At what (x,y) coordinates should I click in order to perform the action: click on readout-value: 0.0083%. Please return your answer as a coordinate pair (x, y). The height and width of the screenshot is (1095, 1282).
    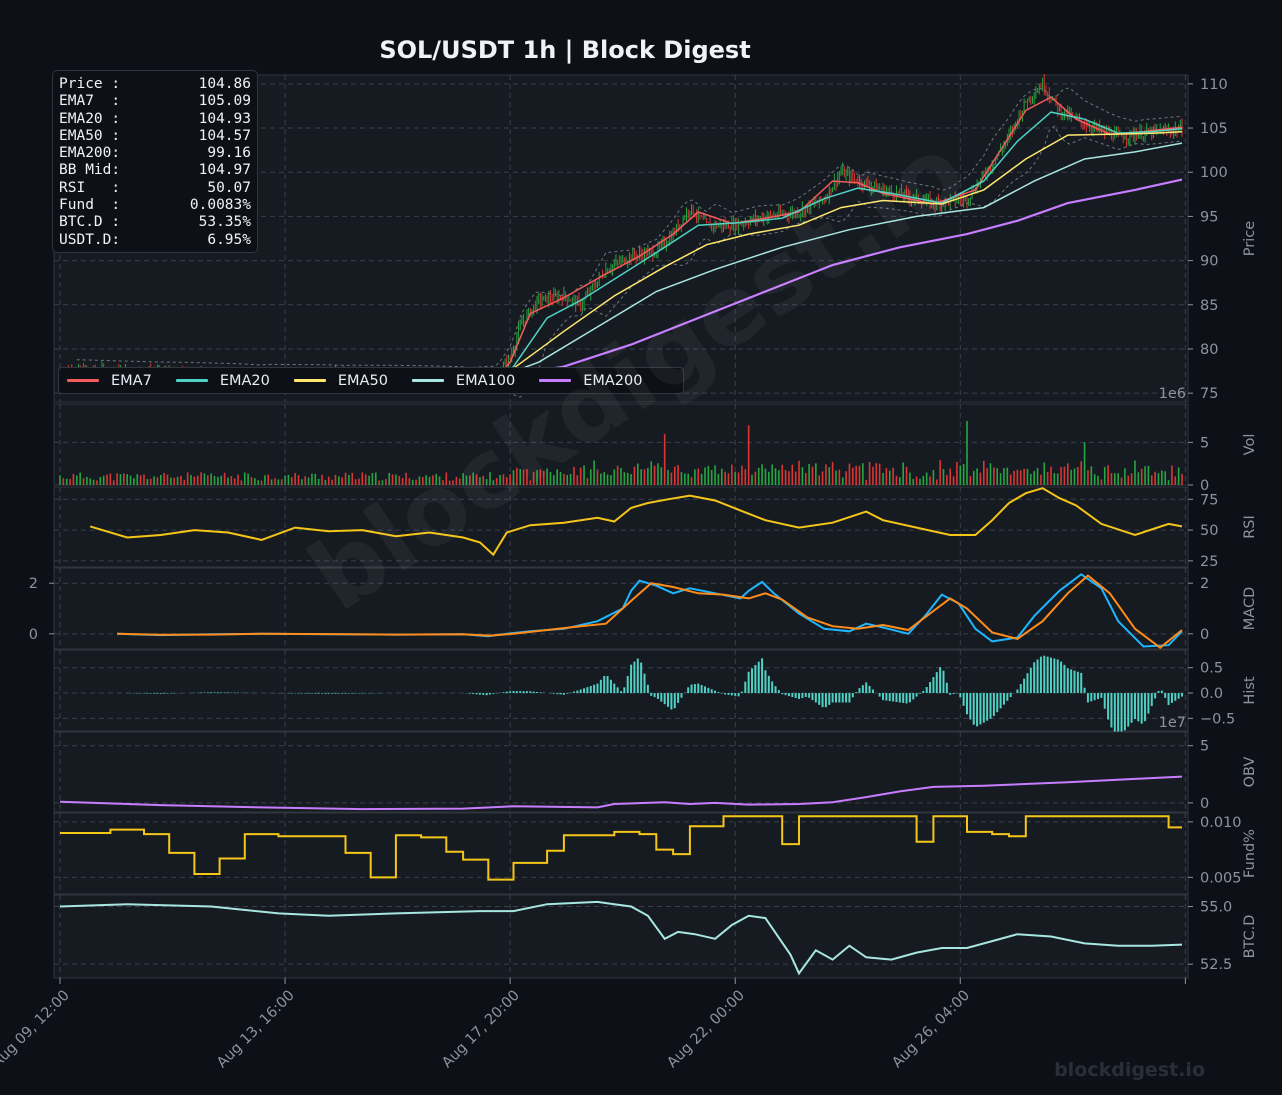
    Looking at the image, I should click on (220, 205).